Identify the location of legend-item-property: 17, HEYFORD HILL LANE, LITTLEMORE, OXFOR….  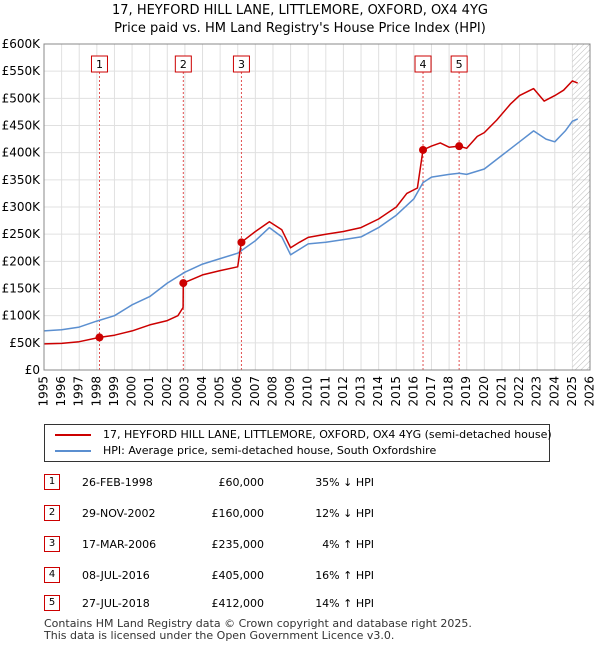
(303, 435).